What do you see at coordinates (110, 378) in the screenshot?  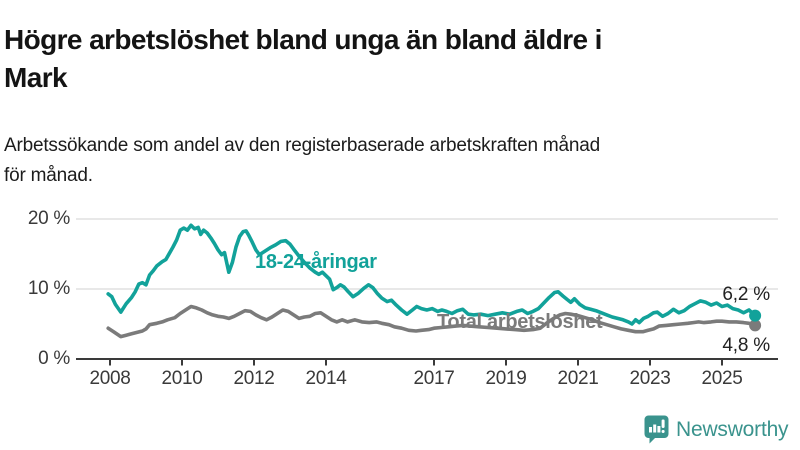 I see `x-axis-label: 2008` at bounding box center [110, 378].